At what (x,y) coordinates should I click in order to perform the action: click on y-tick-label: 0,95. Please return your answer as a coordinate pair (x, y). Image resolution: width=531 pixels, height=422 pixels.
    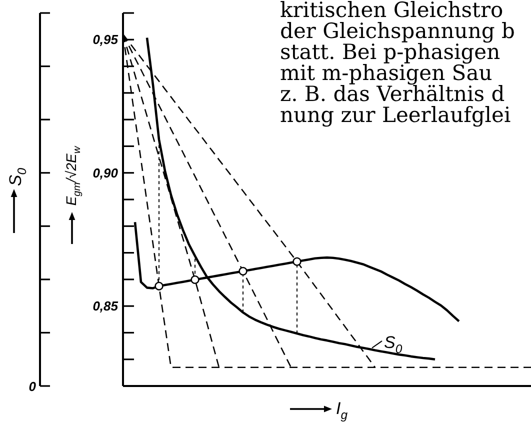
    Looking at the image, I should click on (105, 40).